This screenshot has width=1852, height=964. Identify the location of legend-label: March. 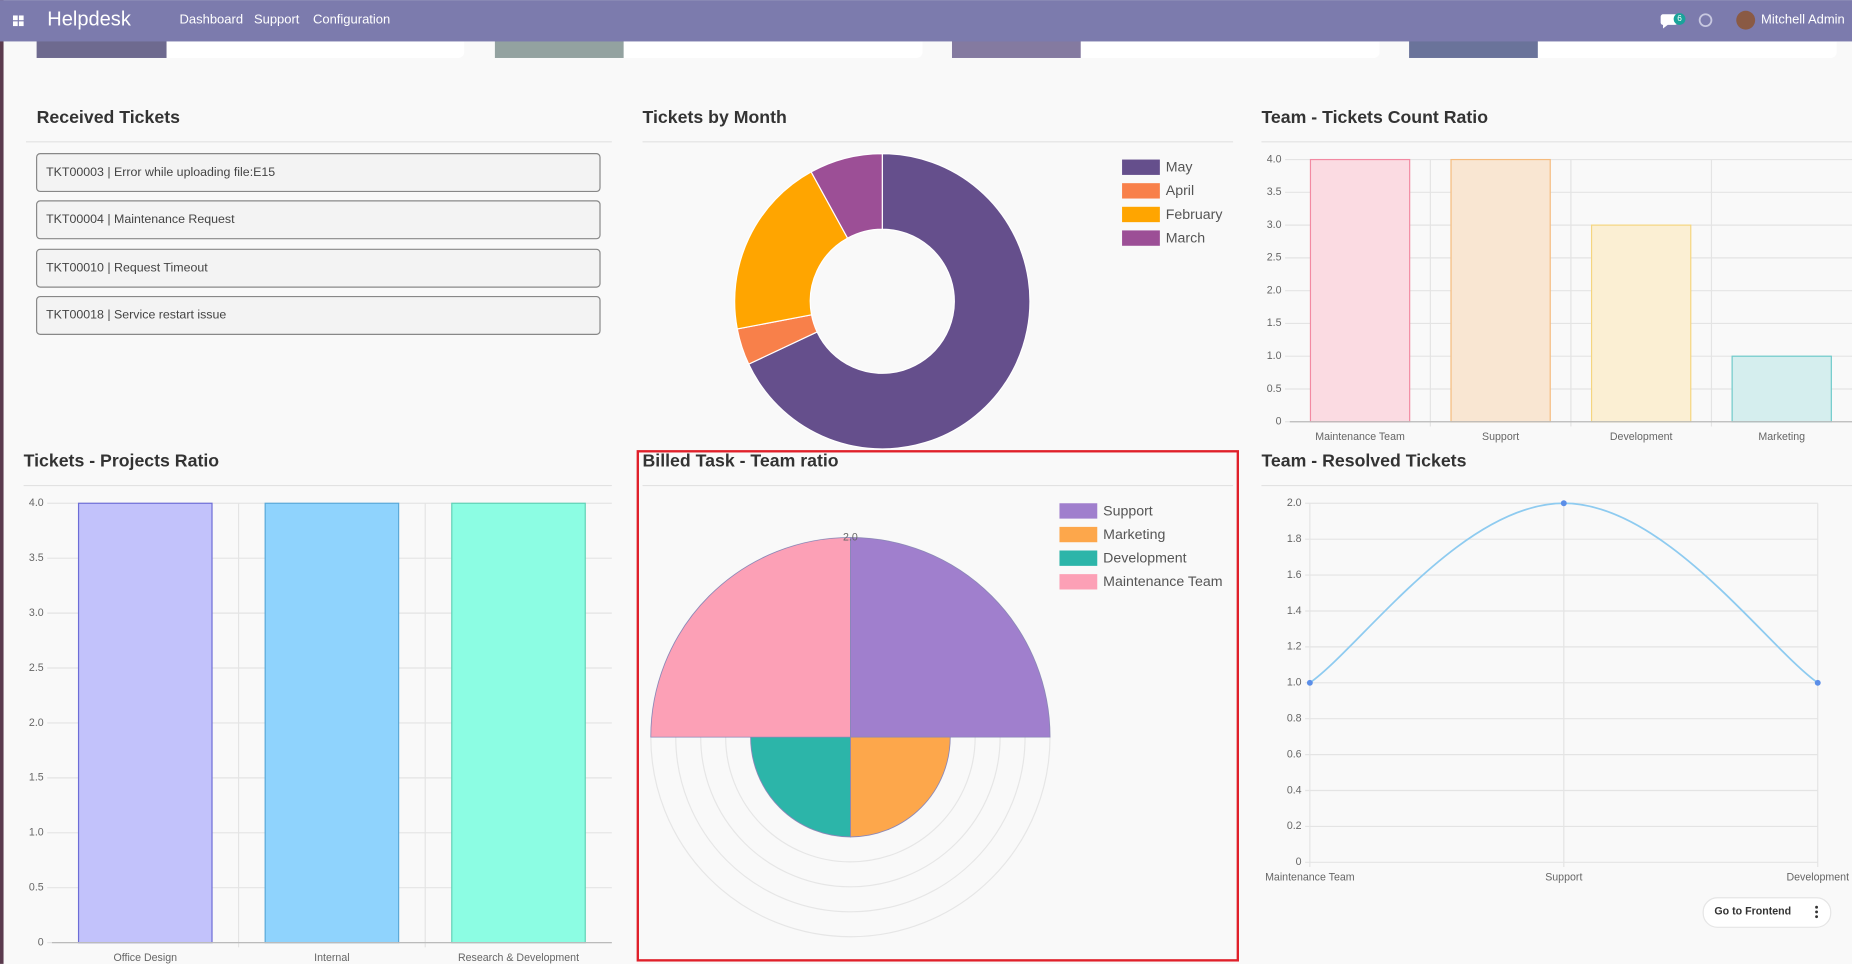
(1185, 238).